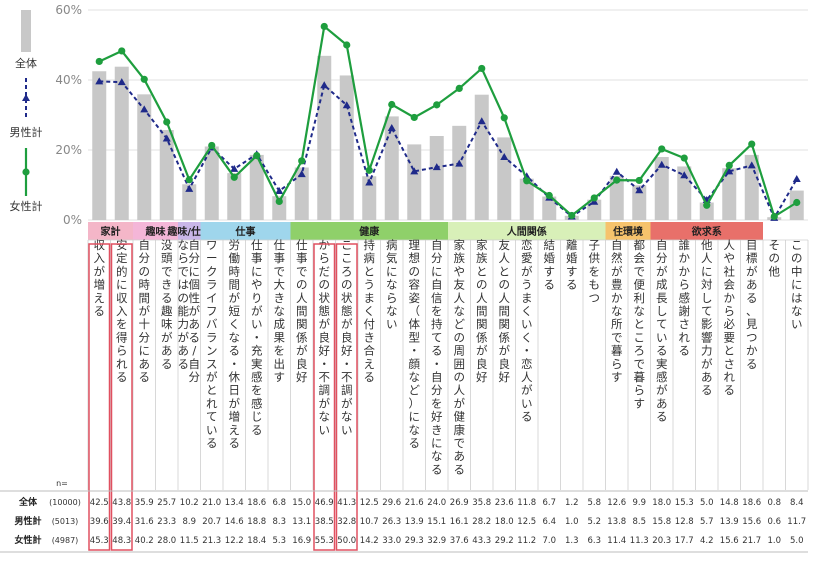 This screenshot has height=561, width=814. Describe the element at coordinates (369, 541) in the screenshot. I see `table-cell: 14.2` at that location.